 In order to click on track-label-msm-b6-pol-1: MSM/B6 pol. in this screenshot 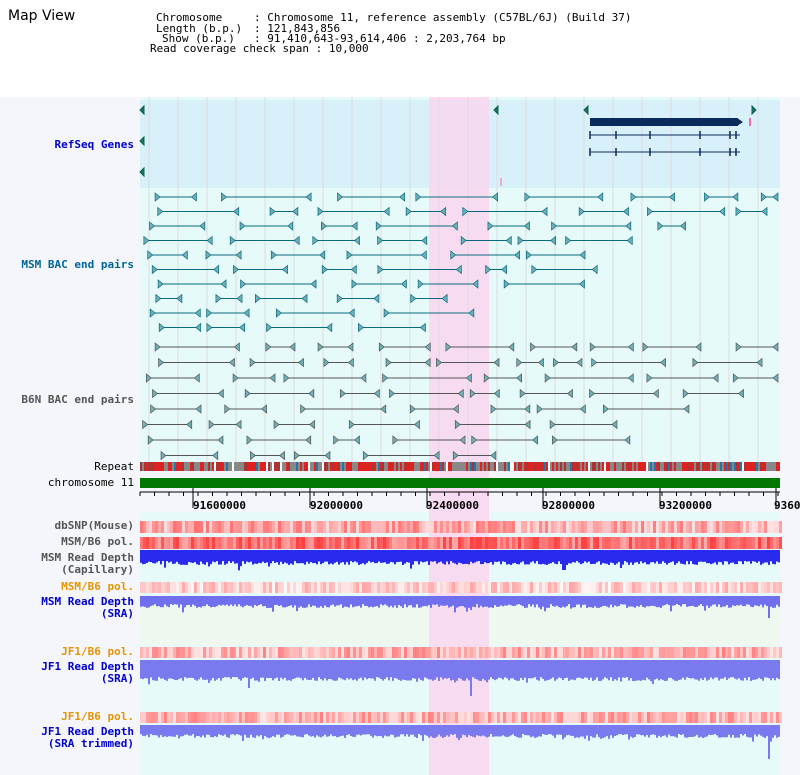, I will do `click(97, 541)`.